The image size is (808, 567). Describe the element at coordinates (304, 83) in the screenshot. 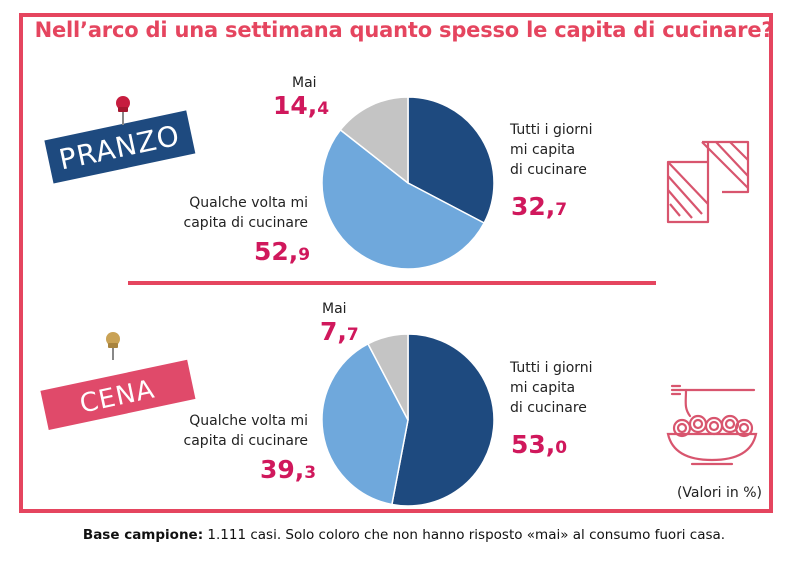

I see `pranzo-mai-label: Mai` at that location.